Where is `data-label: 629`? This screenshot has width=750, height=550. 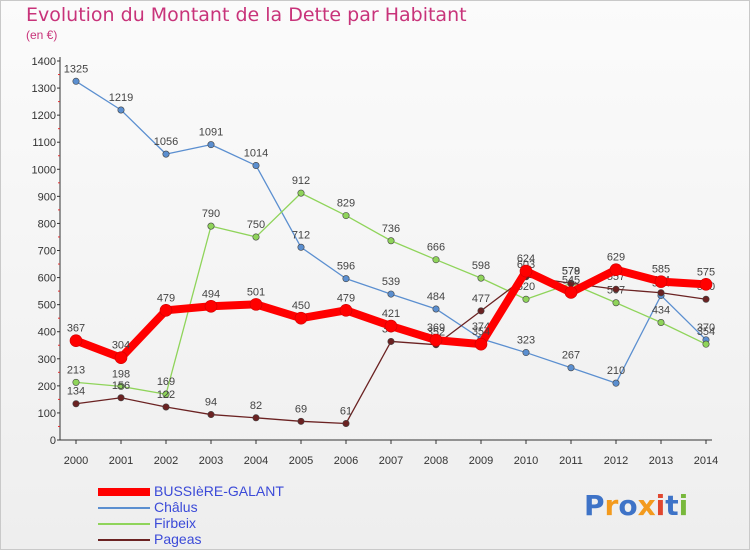 data-label: 629 is located at coordinates (616, 258).